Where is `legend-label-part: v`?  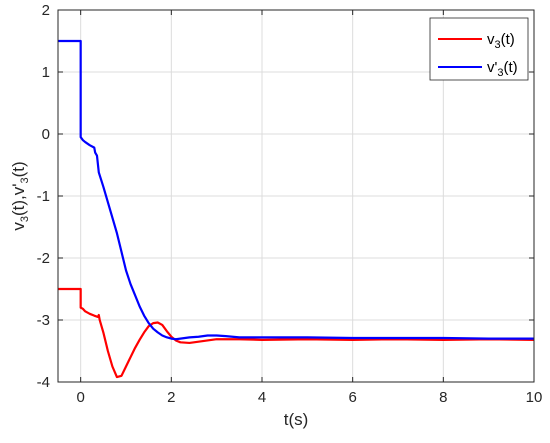
legend-label-part: v is located at coordinates (491, 39).